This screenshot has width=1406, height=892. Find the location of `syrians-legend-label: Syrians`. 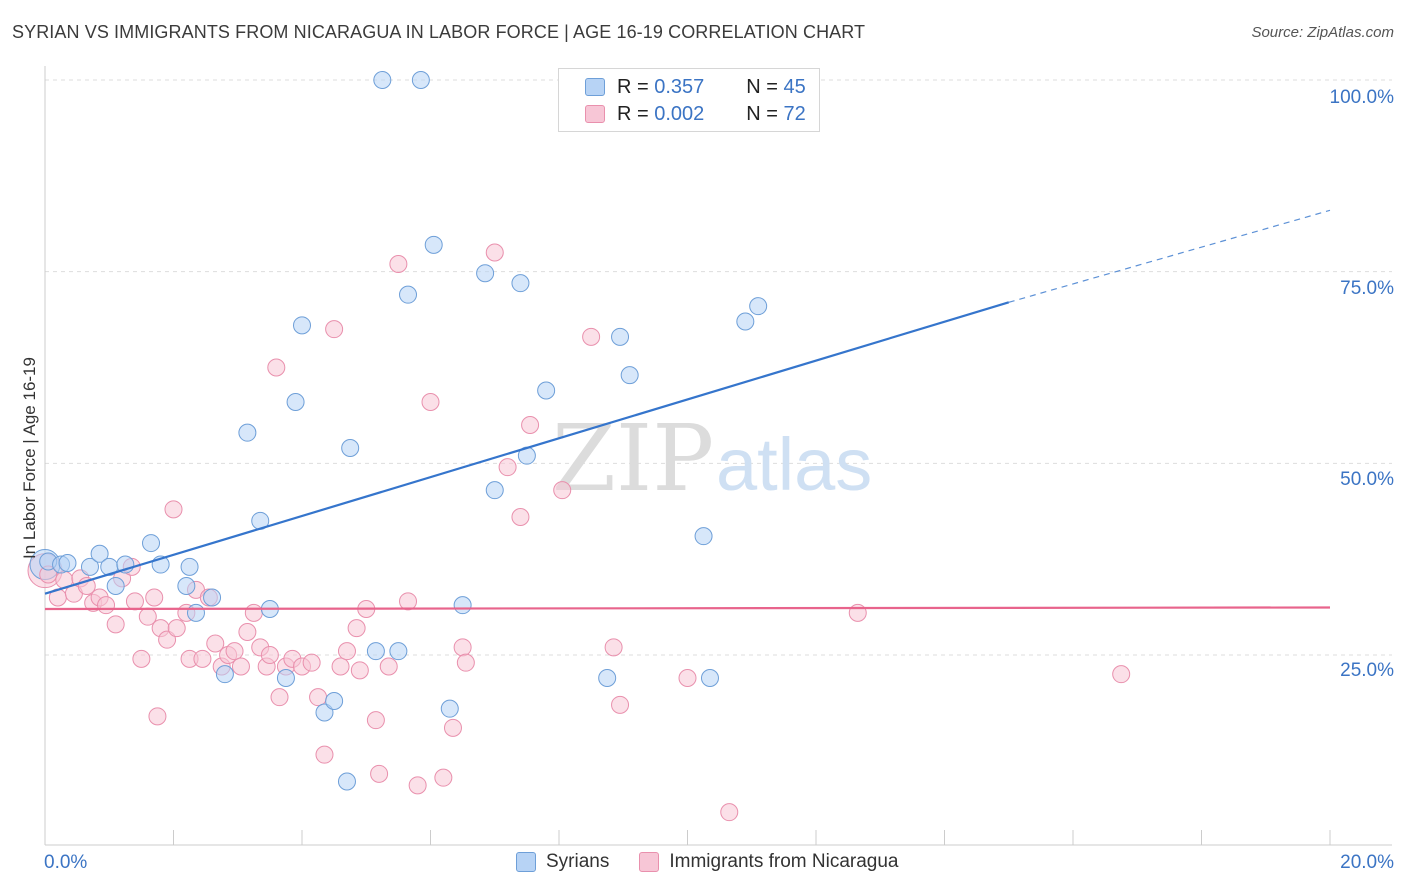

syrians-legend-label: Syrians is located at coordinates (578, 861).